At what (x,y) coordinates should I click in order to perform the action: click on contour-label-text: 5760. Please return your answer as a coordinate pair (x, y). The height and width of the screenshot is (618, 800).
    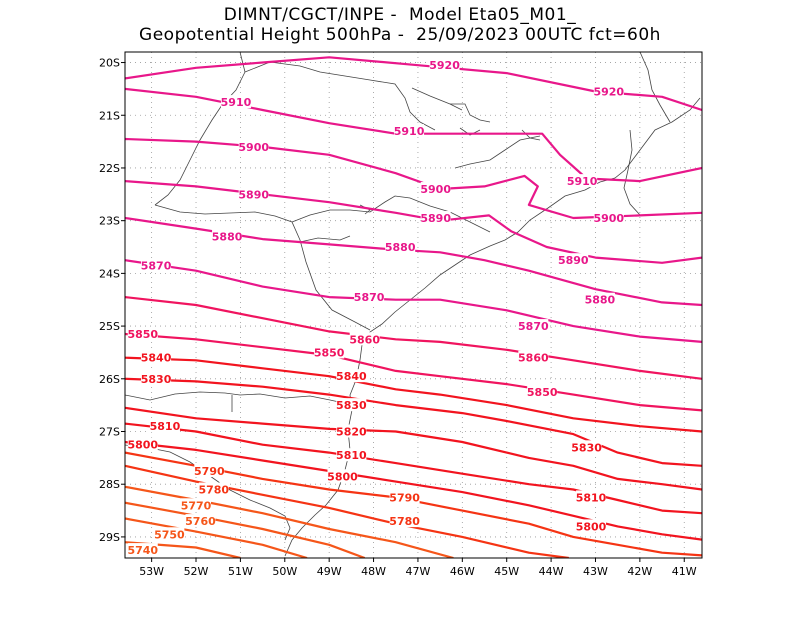
    Looking at the image, I should click on (200, 521).